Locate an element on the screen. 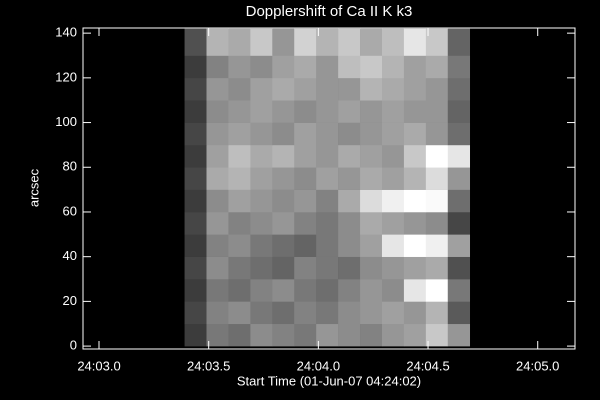 Image resolution: width=600 pixels, height=400 pixels. y-tick-label: 20 is located at coordinates (70, 300).